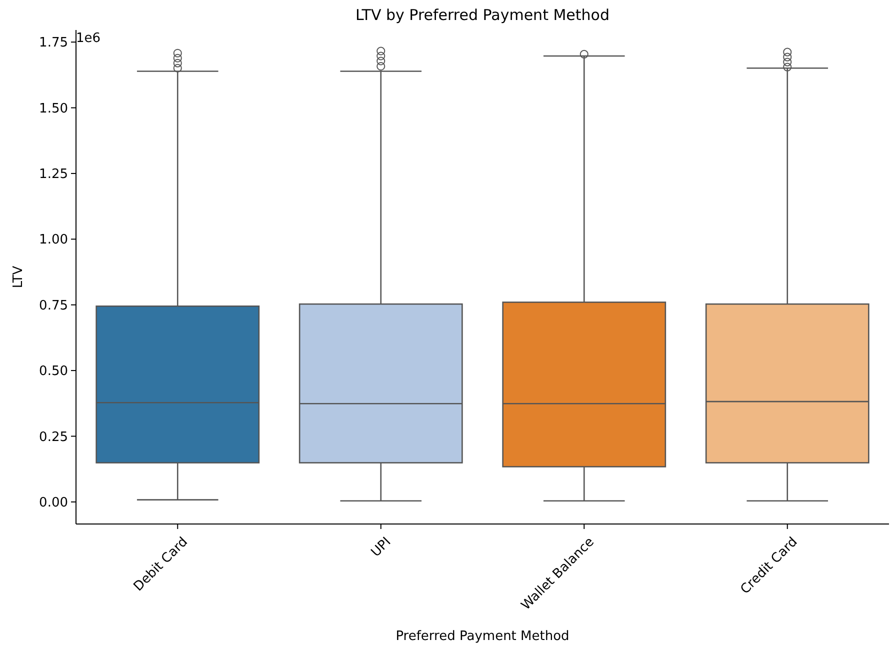  What do you see at coordinates (88, 38) in the screenshot?
I see `annotation: 1e6` at bounding box center [88, 38].